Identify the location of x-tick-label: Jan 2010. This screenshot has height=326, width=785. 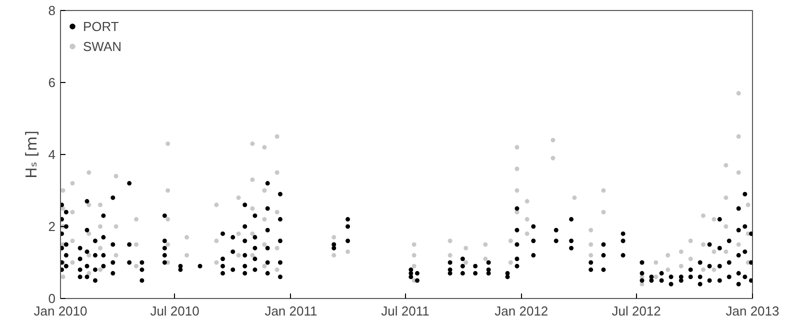
(61, 311).